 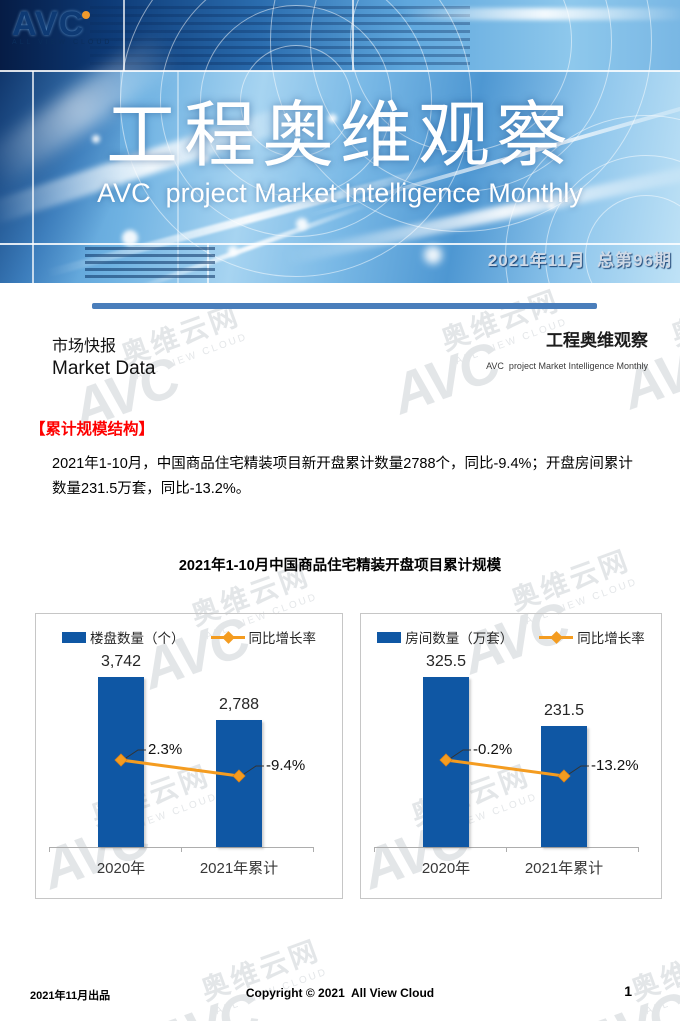 What do you see at coordinates (344, 306) in the screenshot?
I see `divider-bar` at bounding box center [344, 306].